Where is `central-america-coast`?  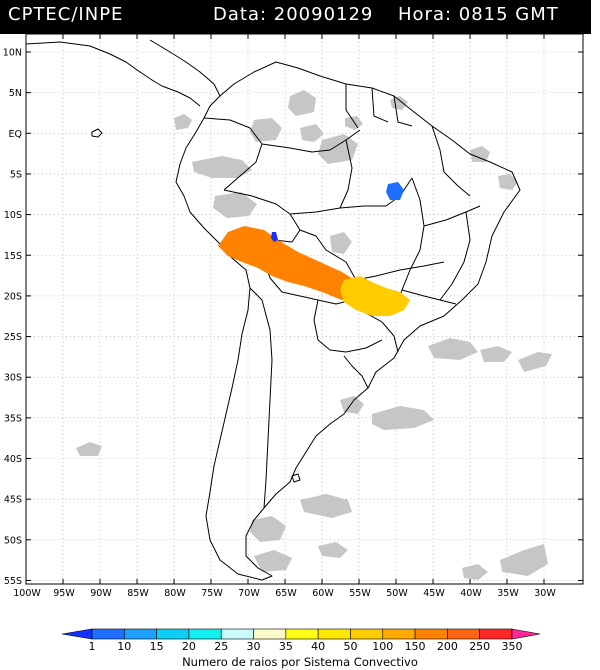 central-america-coast is located at coordinates (113, 74).